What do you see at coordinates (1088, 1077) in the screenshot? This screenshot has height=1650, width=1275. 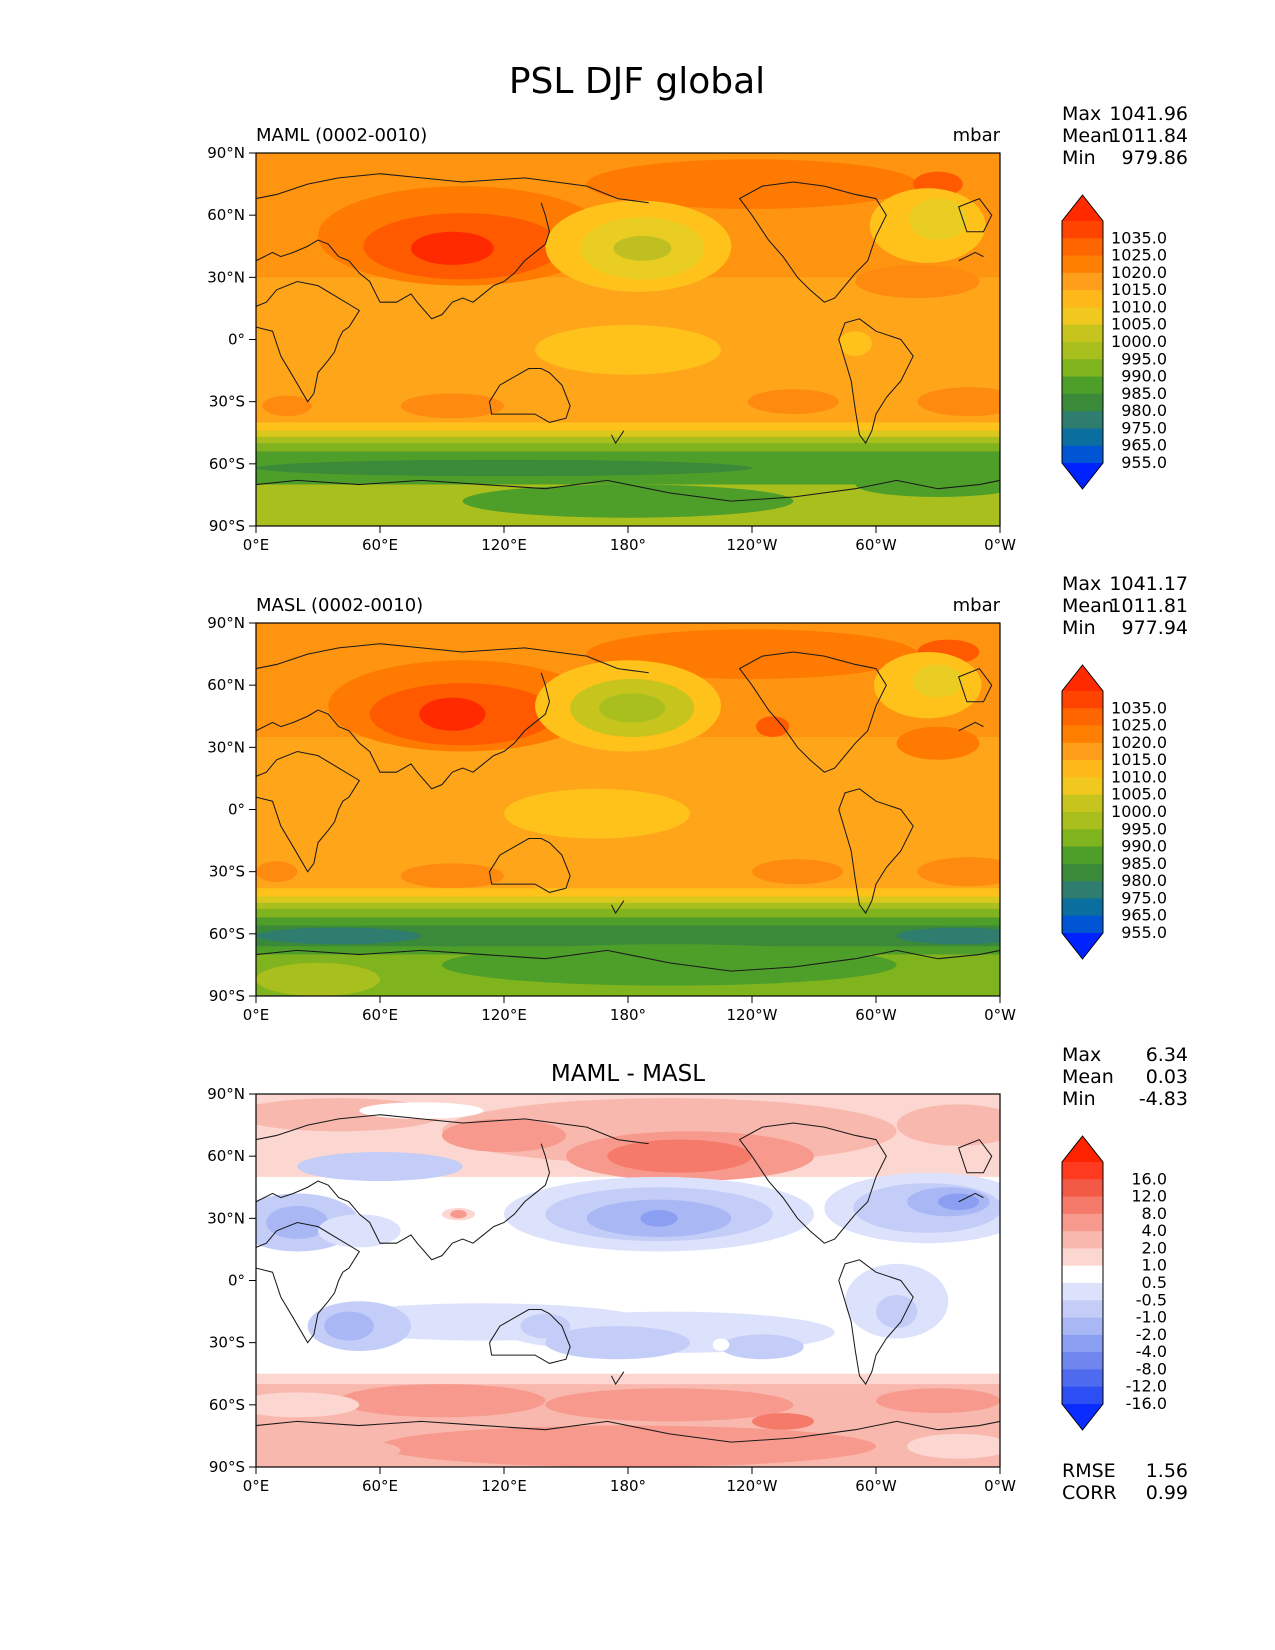 I see `stat-label: Mean` at bounding box center [1088, 1077].